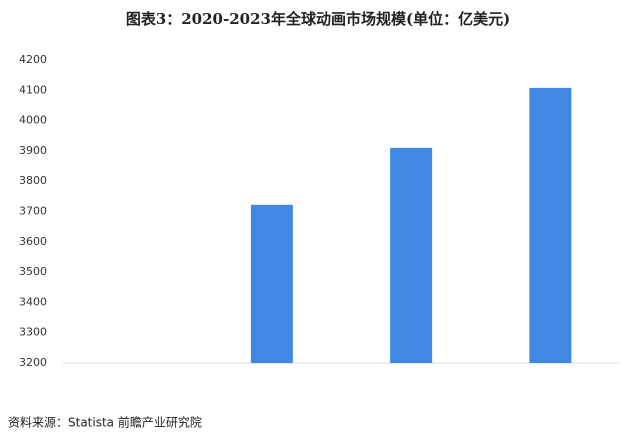 The image size is (637, 448). What do you see at coordinates (33, 241) in the screenshot?
I see `y-tick-label: 3600` at bounding box center [33, 241].